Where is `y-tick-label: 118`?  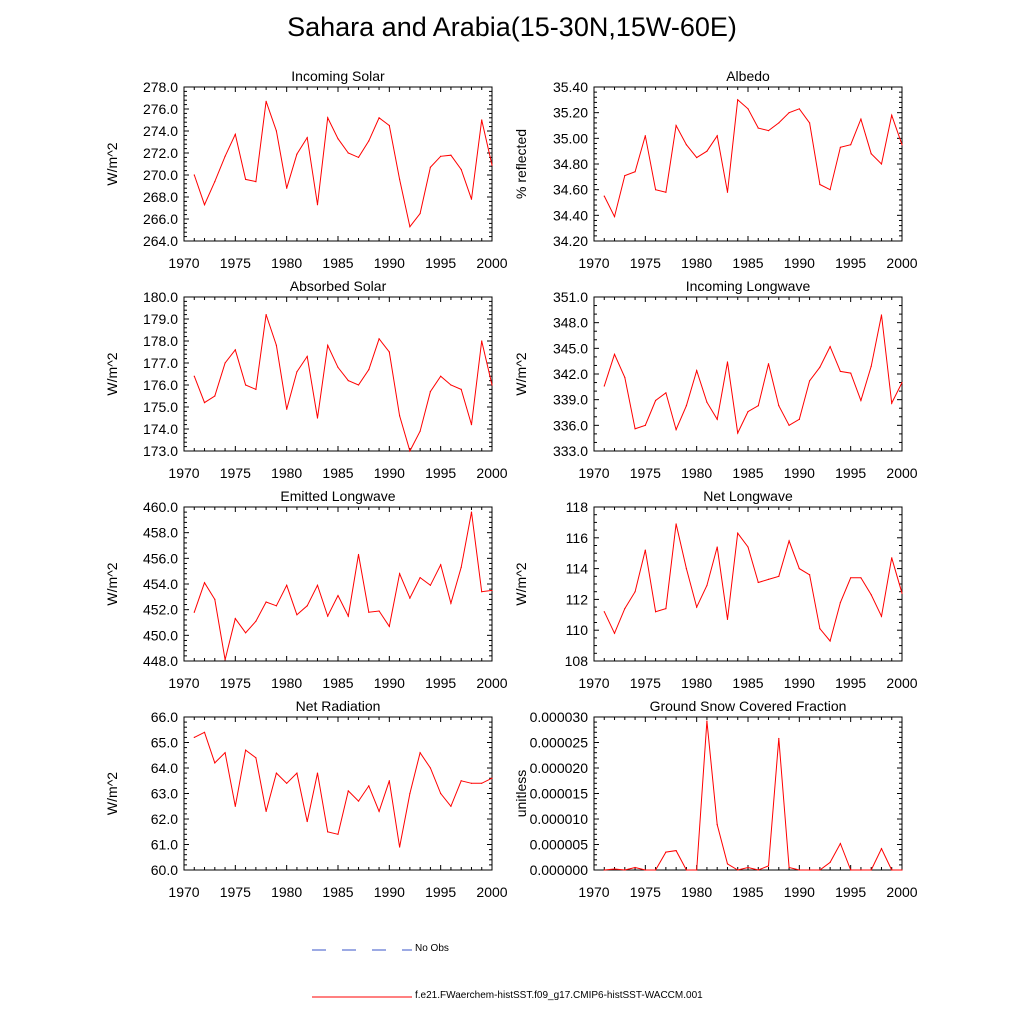
y-tick-label: 118 is located at coordinates (577, 507).